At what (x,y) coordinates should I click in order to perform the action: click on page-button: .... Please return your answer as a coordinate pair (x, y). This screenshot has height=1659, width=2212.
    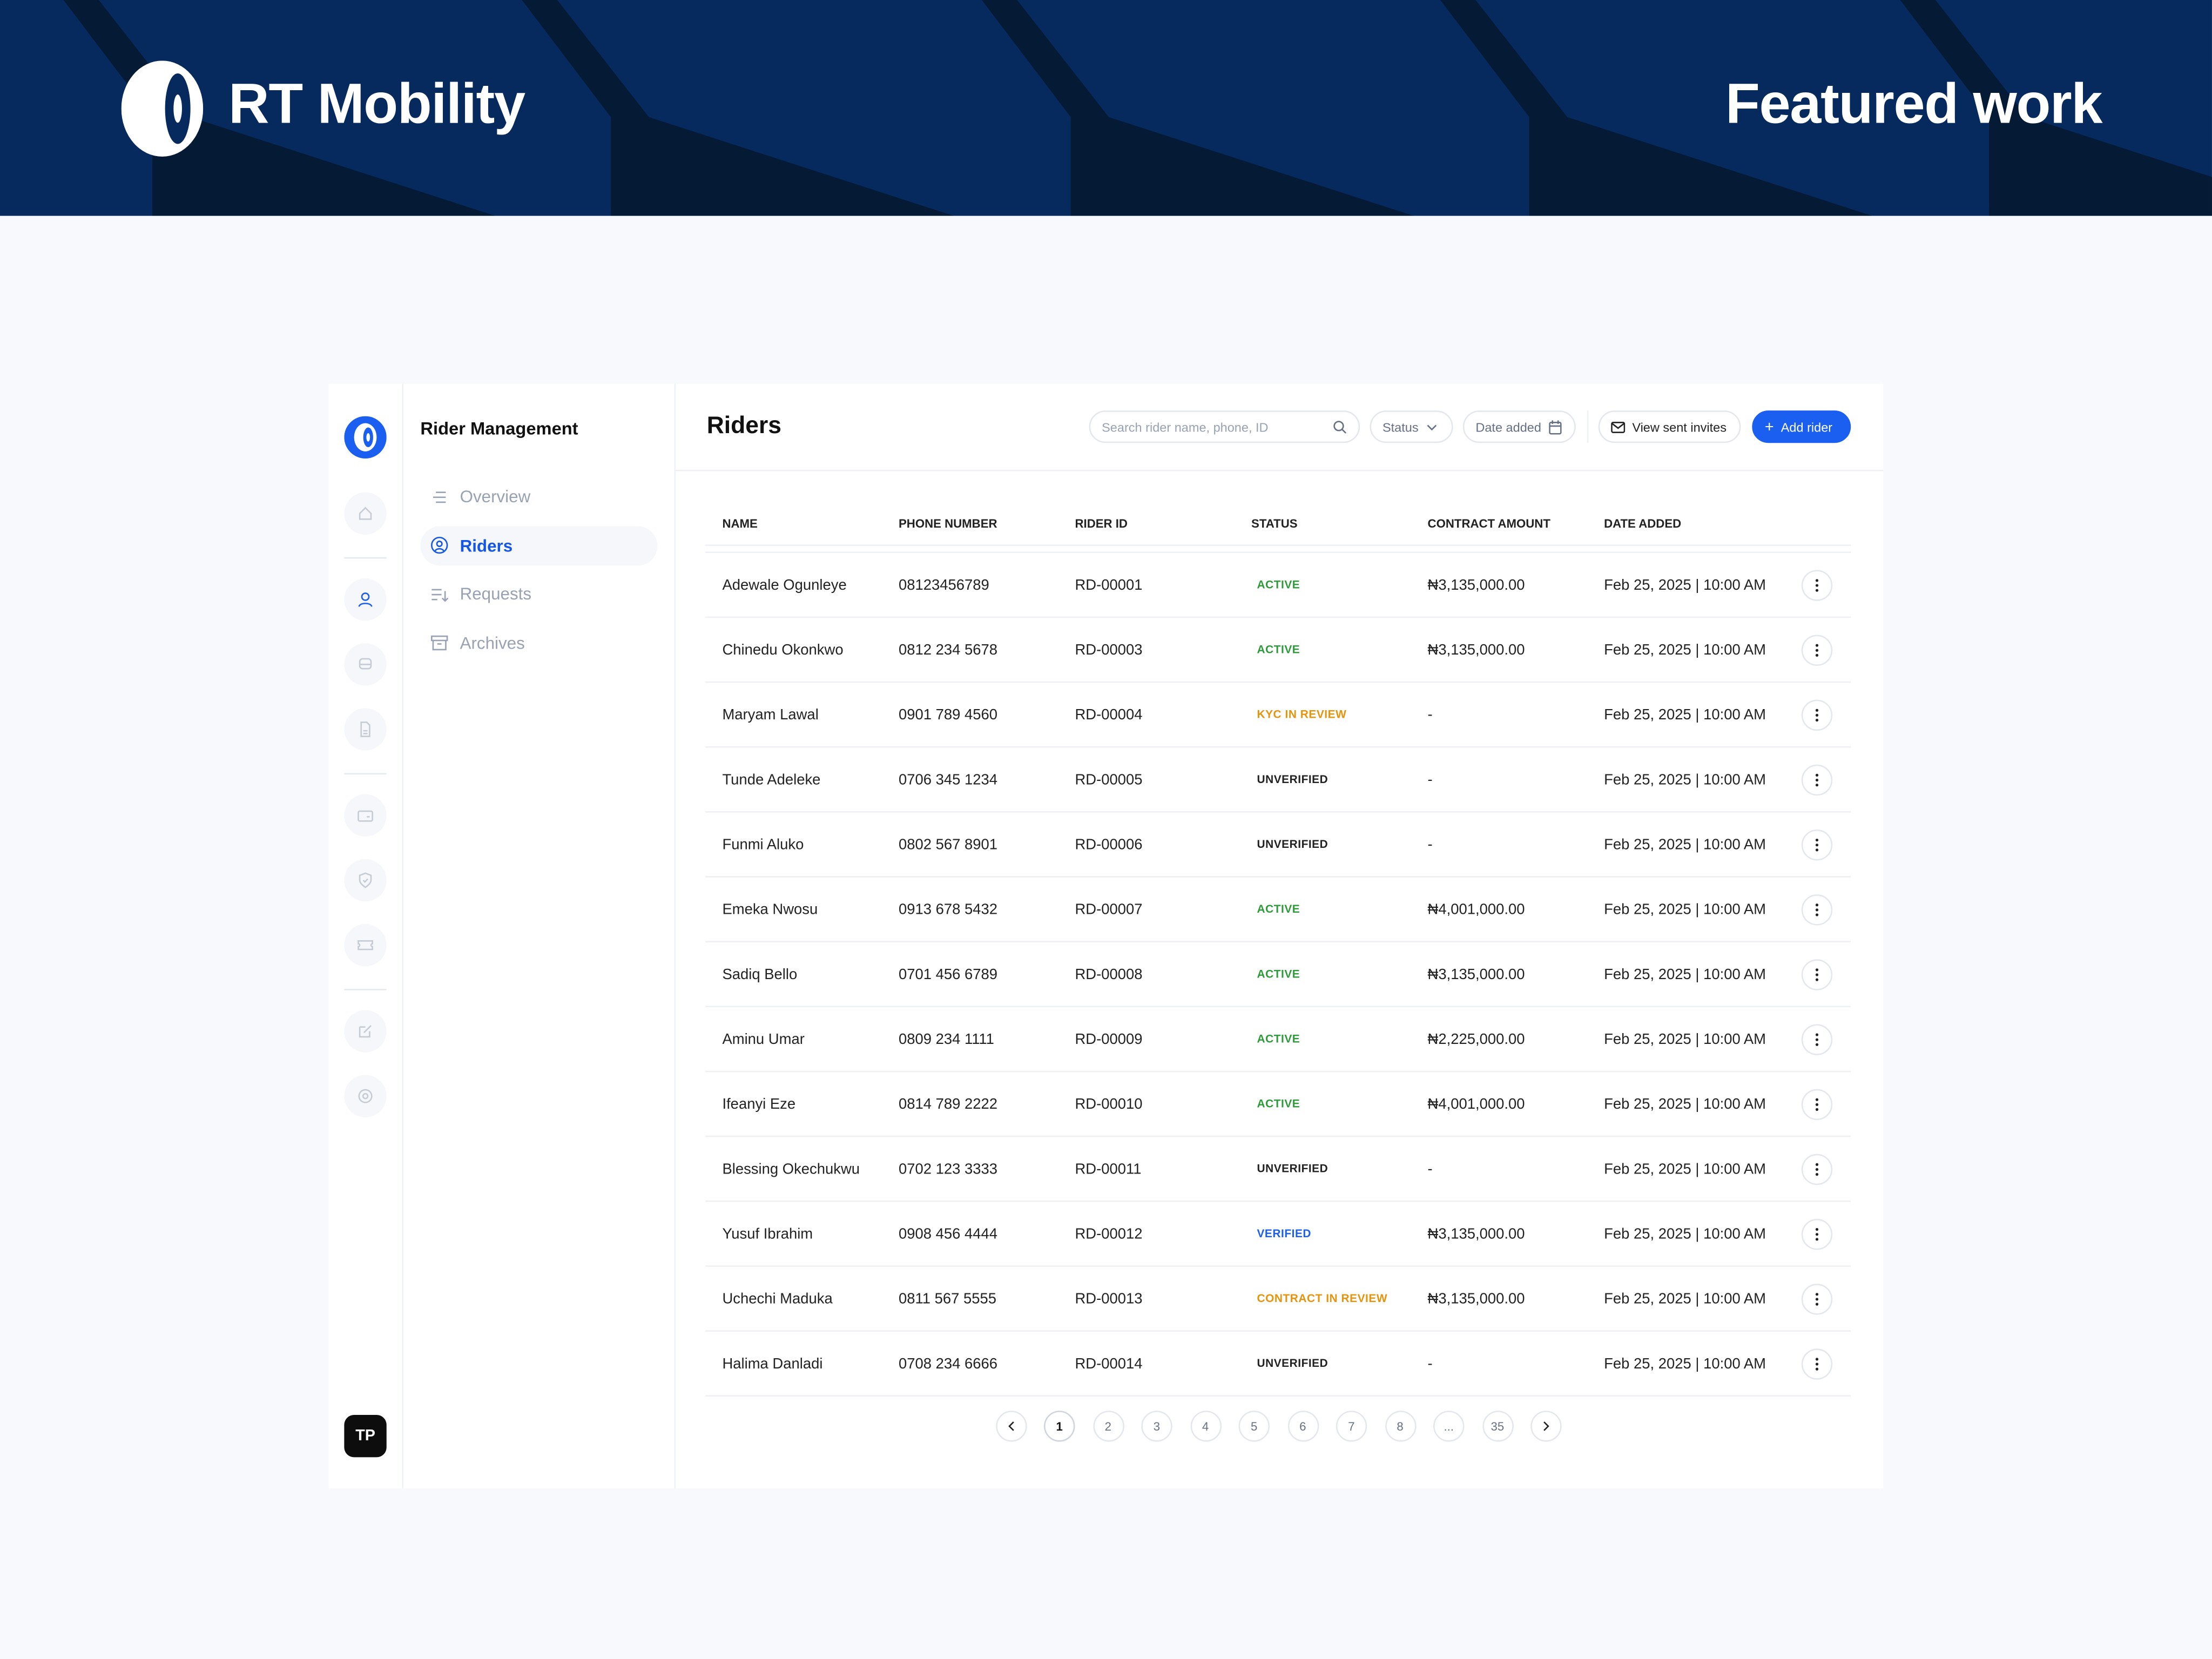
    Looking at the image, I should click on (1449, 1426).